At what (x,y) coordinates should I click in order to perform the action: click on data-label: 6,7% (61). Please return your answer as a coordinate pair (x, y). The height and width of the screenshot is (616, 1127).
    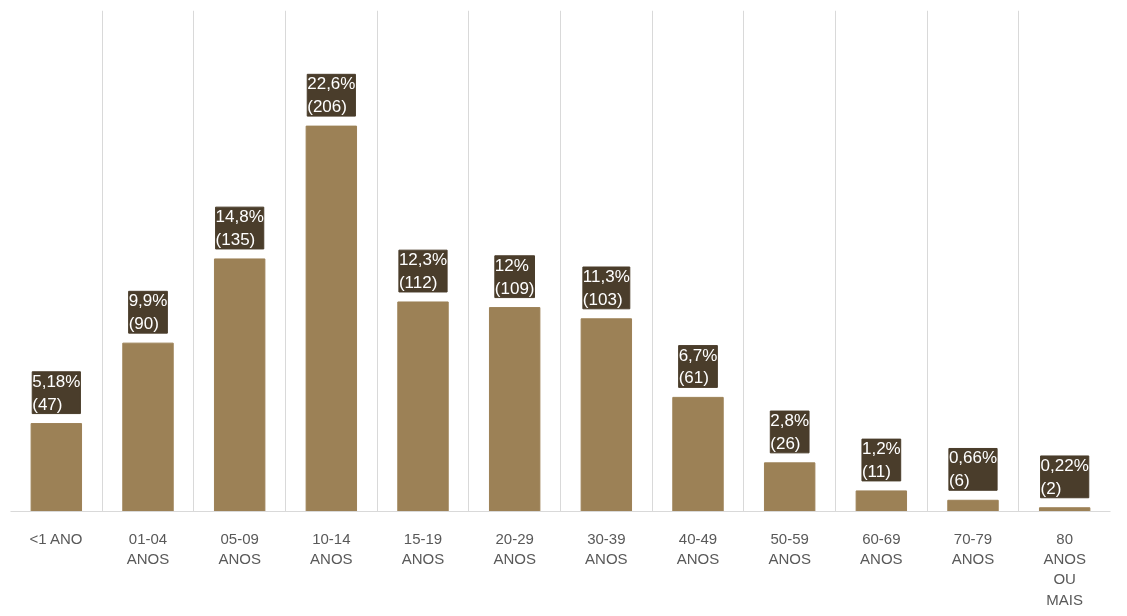
    Looking at the image, I should click on (698, 366).